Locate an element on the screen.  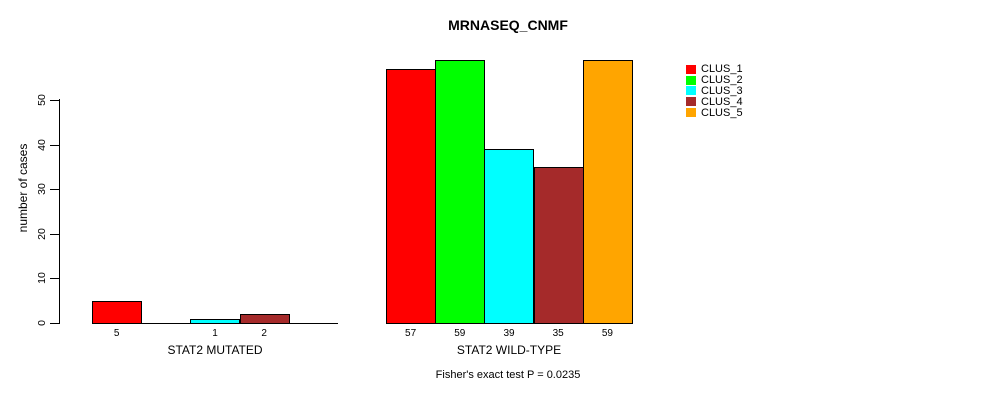
bar-value-label: 1 is located at coordinates (215, 333).